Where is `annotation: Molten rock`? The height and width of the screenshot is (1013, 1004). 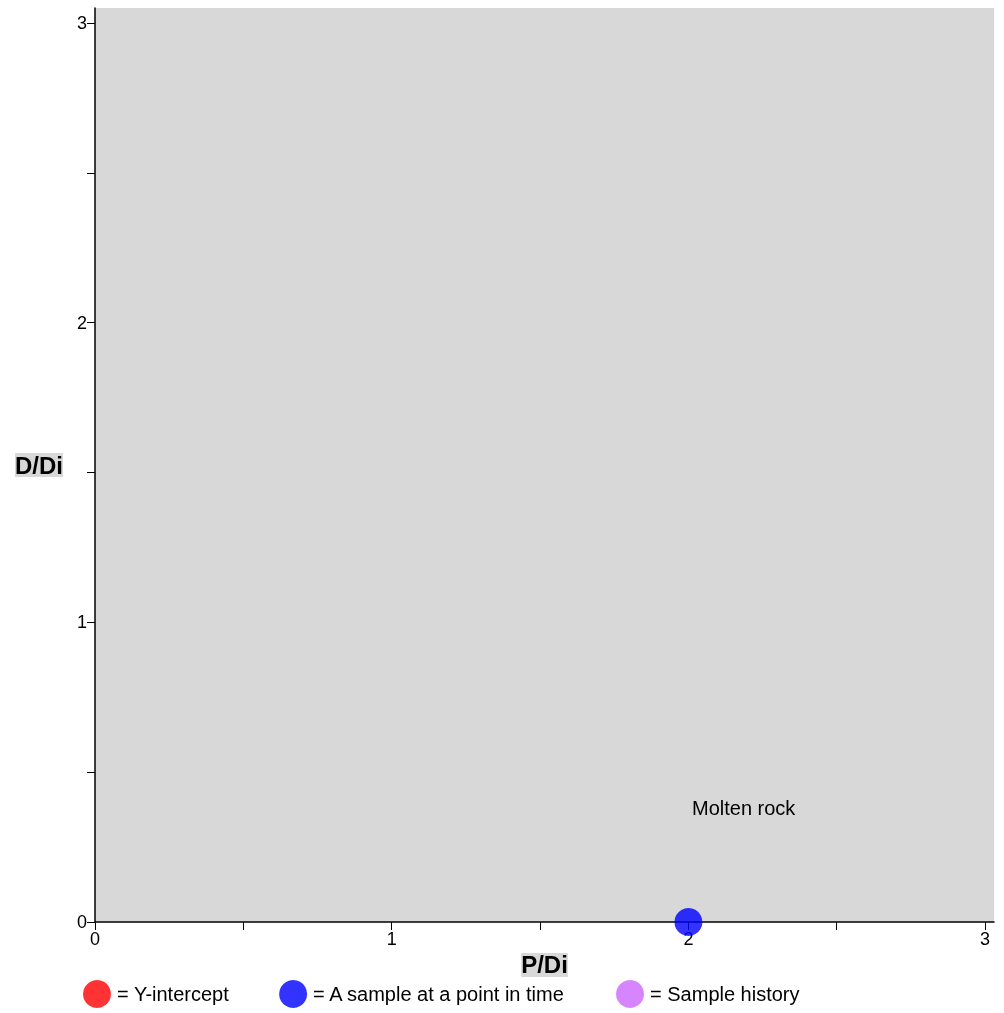
annotation: Molten rock is located at coordinates (744, 808).